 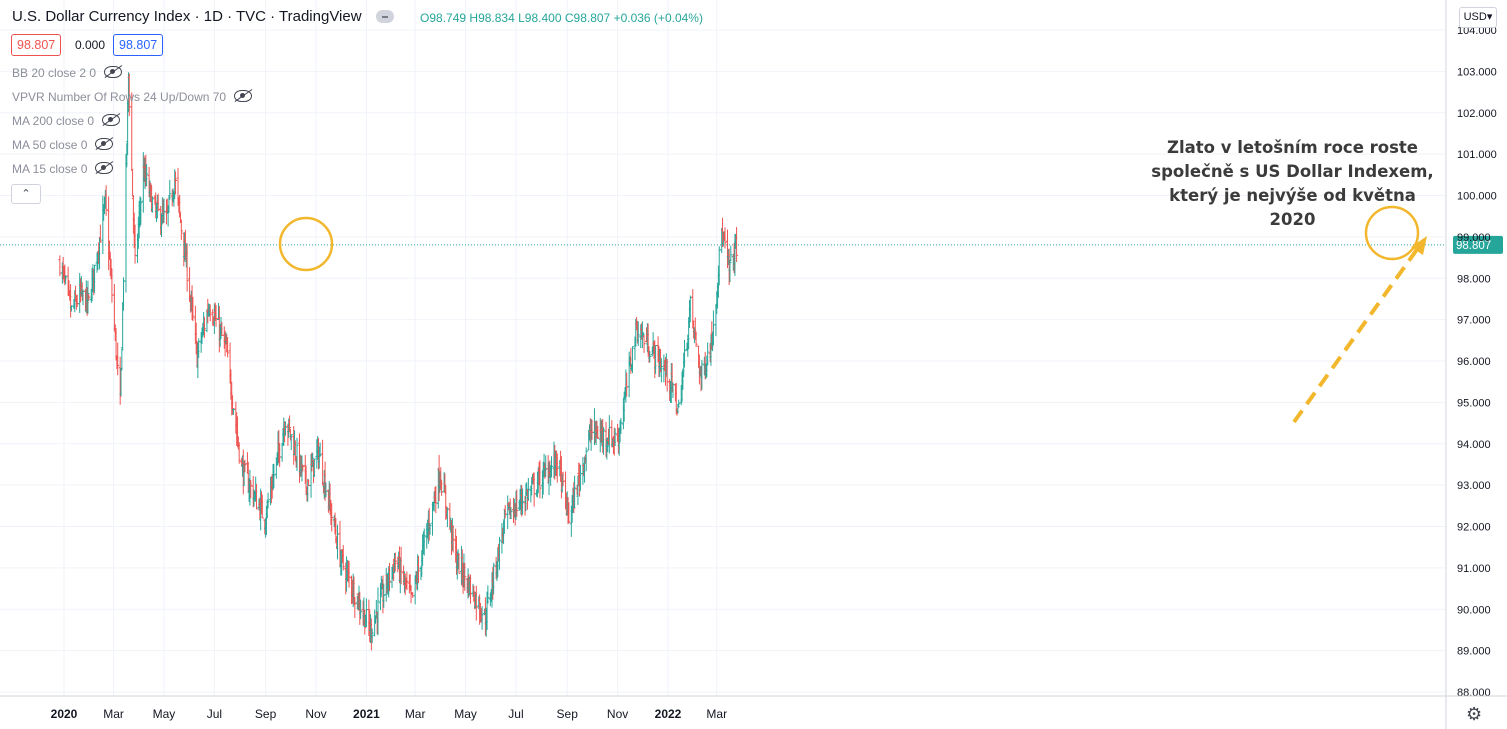 I want to click on x-tick-label: Jul, so click(x=515, y=714).